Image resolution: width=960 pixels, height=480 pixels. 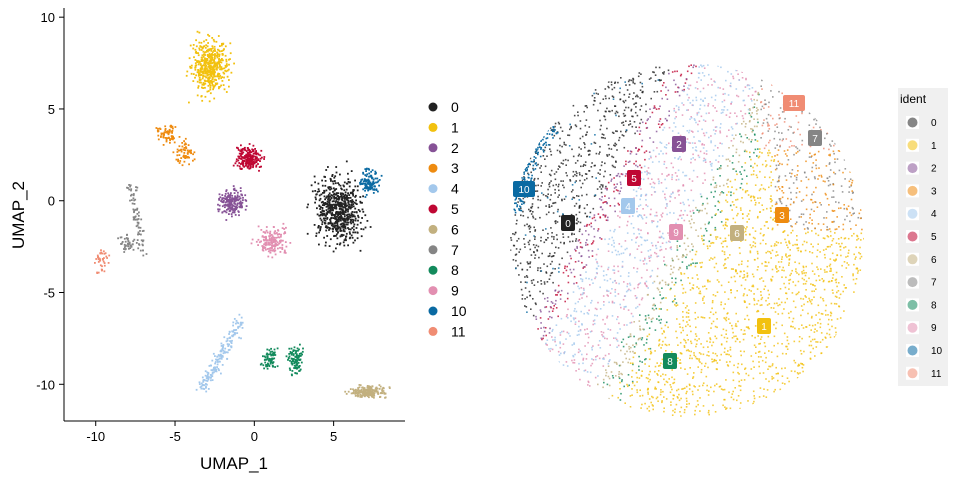 I want to click on umap-y-axis-label: UMAP_2, so click(x=18, y=215).